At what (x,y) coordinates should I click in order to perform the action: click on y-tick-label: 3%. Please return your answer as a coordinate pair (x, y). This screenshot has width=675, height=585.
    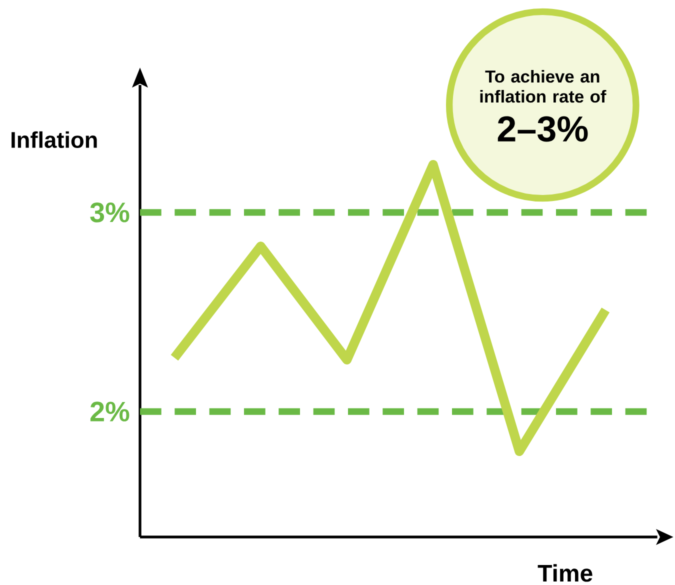
    Looking at the image, I should click on (110, 212).